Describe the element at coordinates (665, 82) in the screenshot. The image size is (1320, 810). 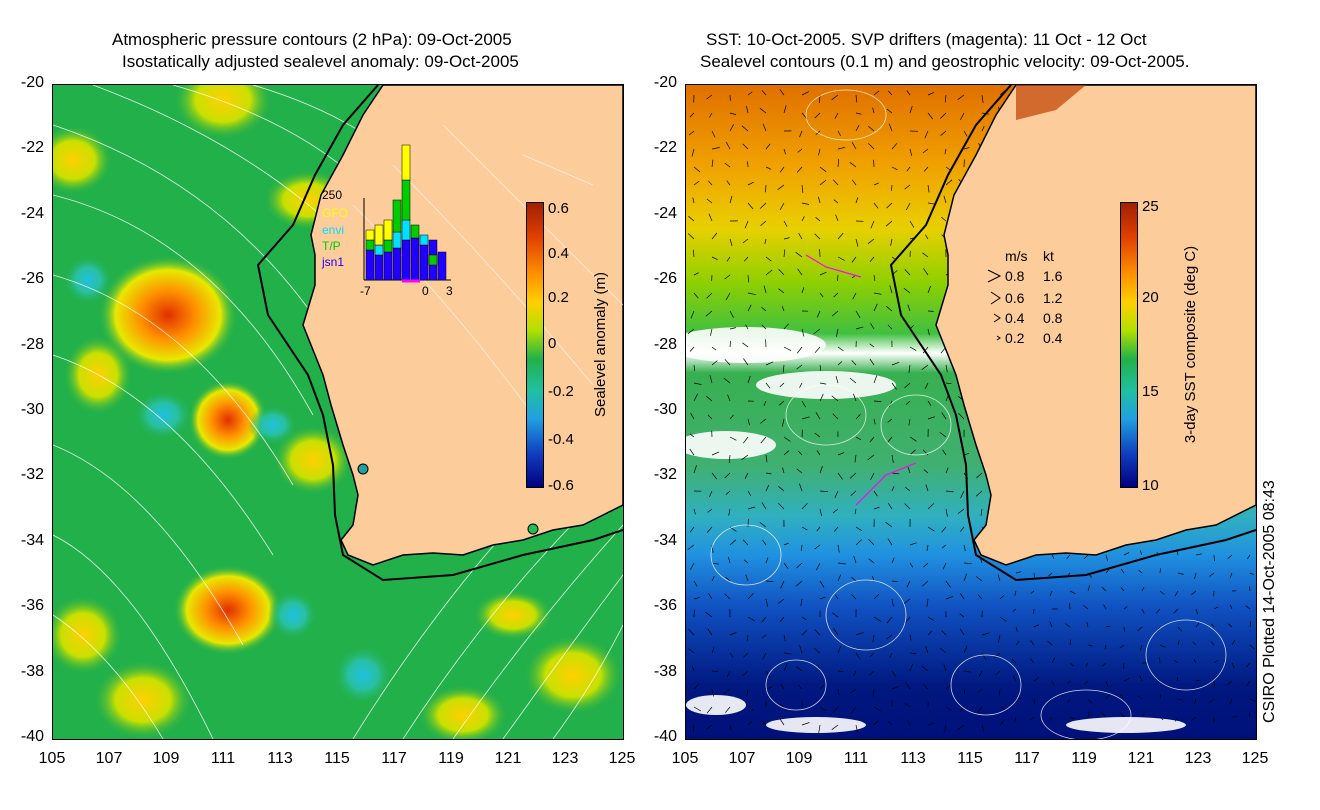
I see `right-lat-tick: -20` at that location.